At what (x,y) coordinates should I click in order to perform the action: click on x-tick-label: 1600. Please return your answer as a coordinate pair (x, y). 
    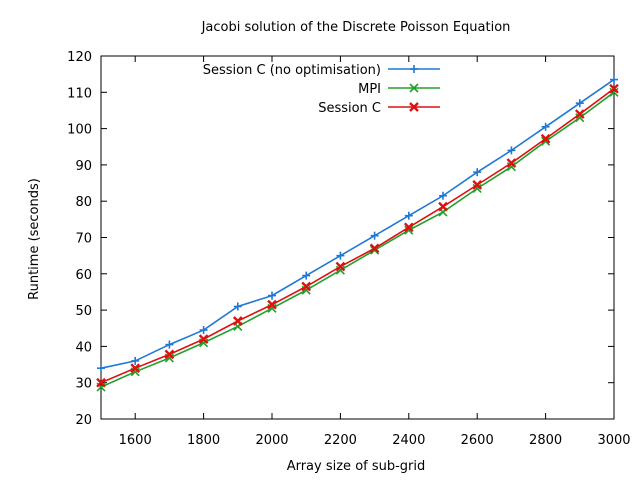
    Looking at the image, I should click on (135, 440).